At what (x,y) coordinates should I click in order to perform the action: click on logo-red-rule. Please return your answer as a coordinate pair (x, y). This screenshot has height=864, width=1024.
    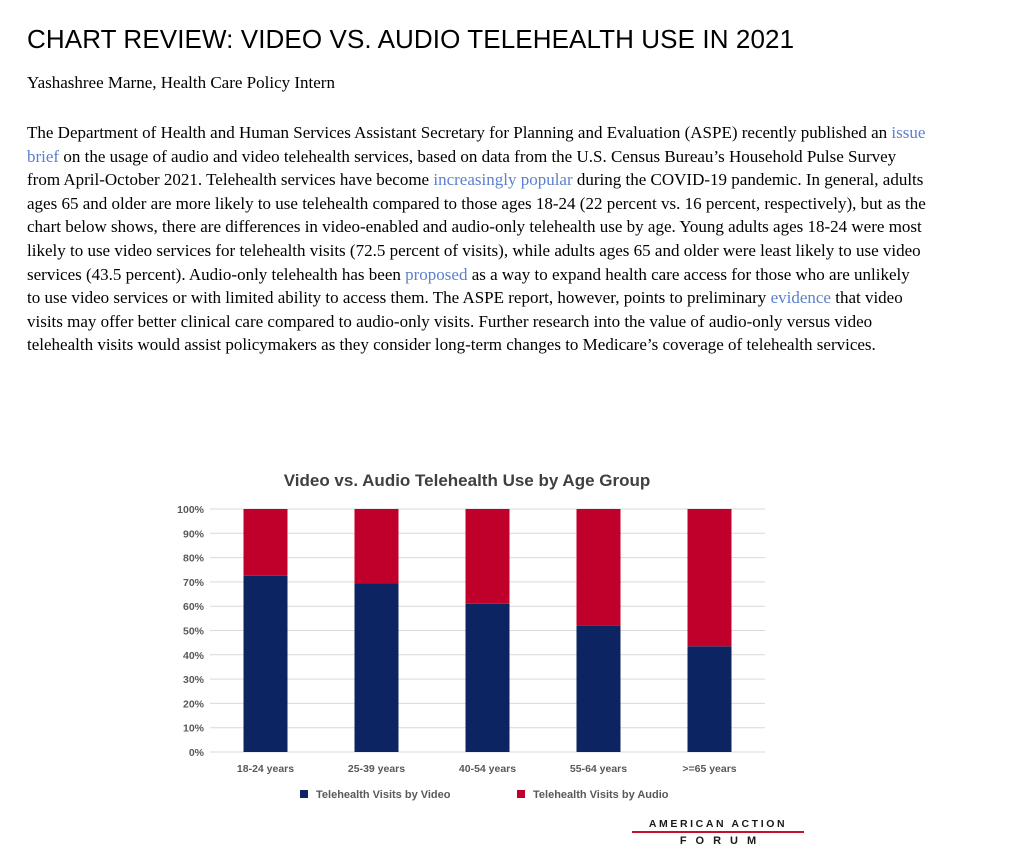
    Looking at the image, I should click on (718, 832).